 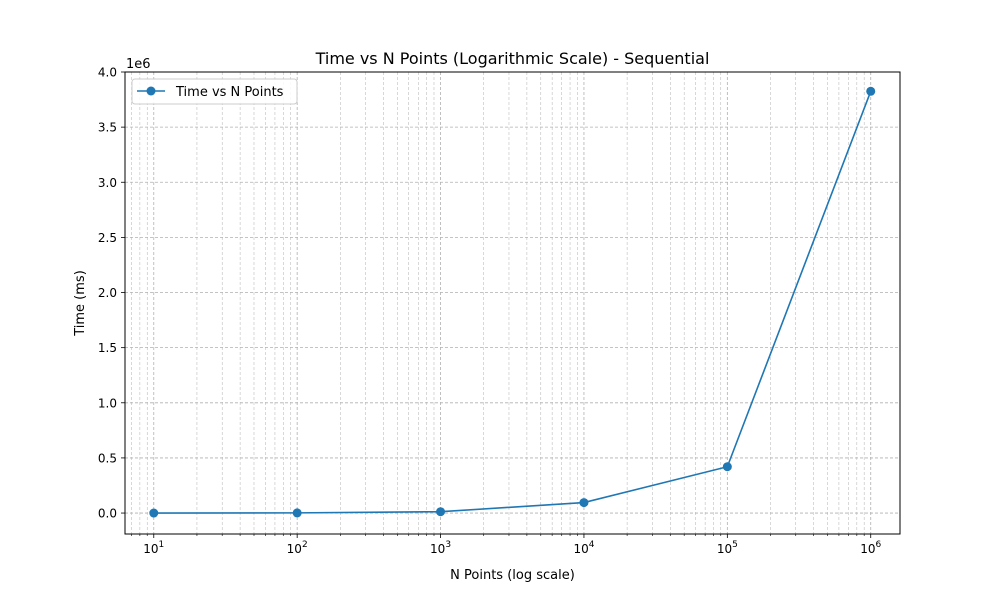 I want to click on legend-label: Time vs N Points, so click(x=229, y=92).